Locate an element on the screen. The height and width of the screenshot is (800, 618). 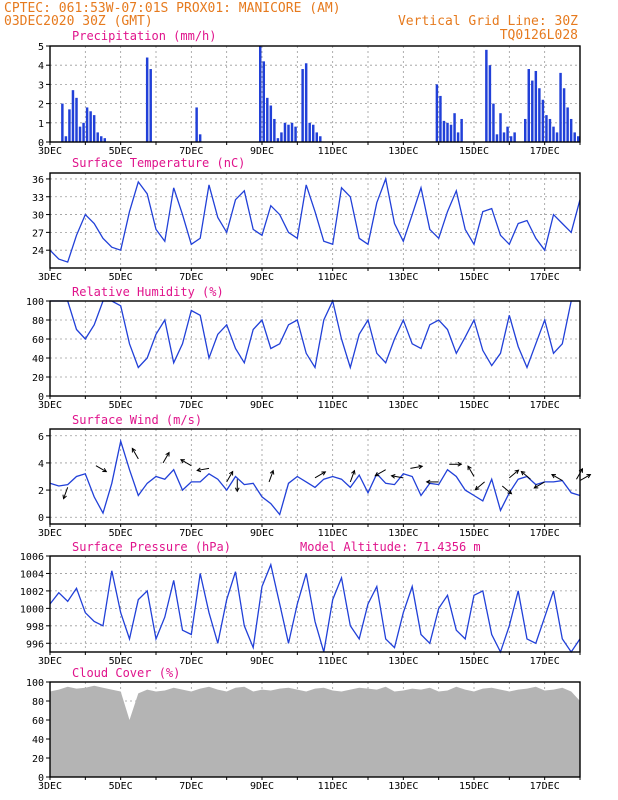
x-tick-label: 15DEC is located at coordinates (474, 277).